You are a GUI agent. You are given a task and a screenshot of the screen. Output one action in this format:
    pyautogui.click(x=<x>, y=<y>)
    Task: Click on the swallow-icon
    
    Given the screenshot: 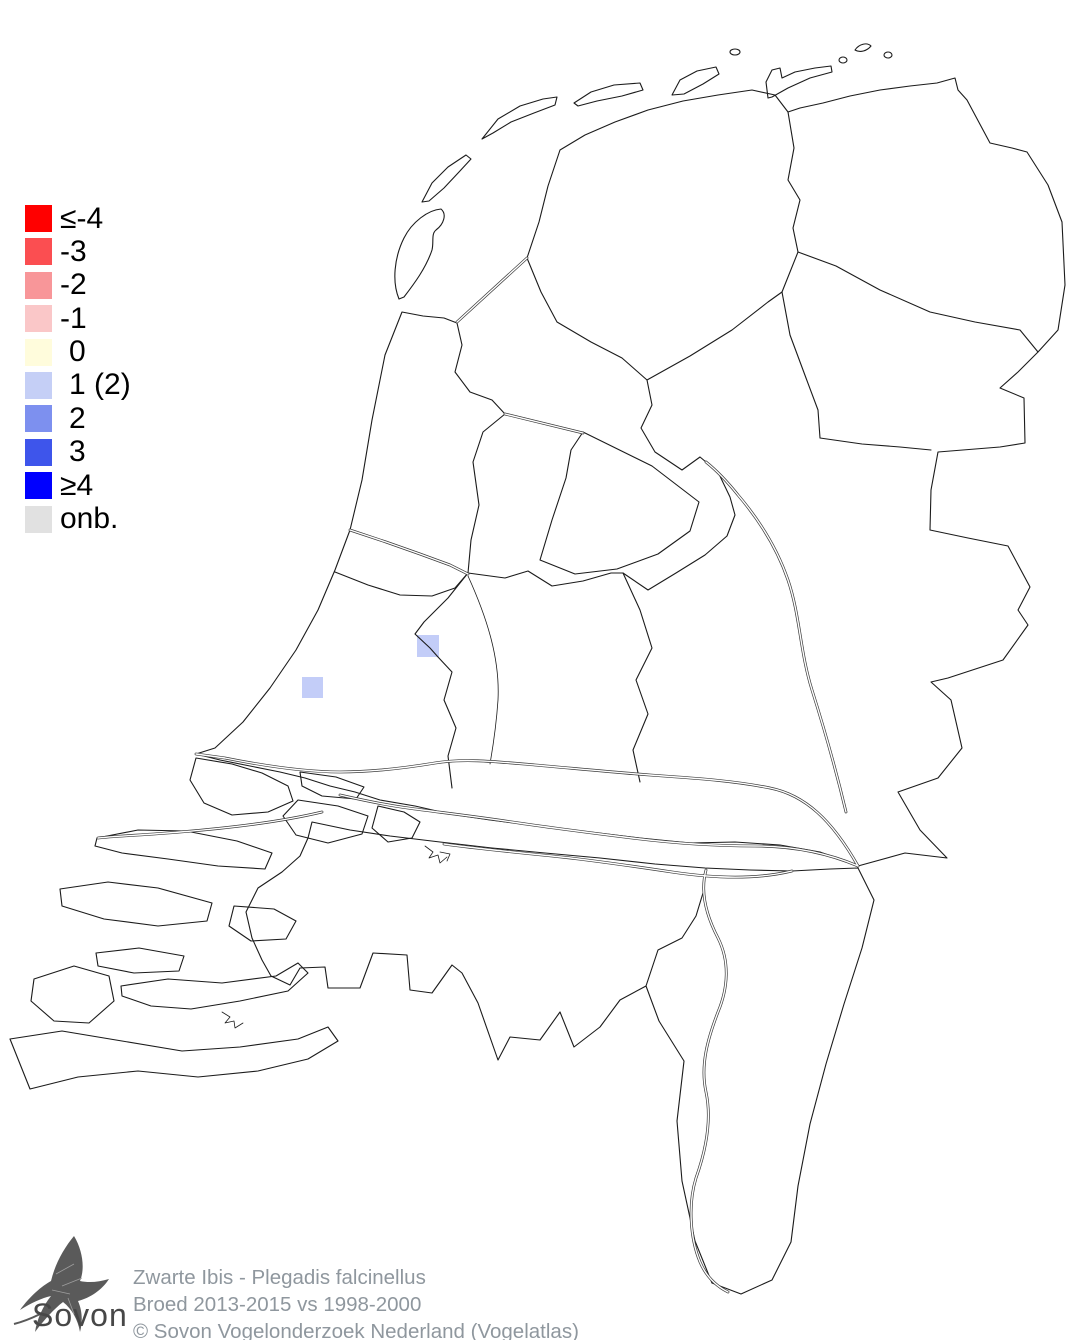 What is the action you would take?
    pyautogui.click(x=61, y=1284)
    